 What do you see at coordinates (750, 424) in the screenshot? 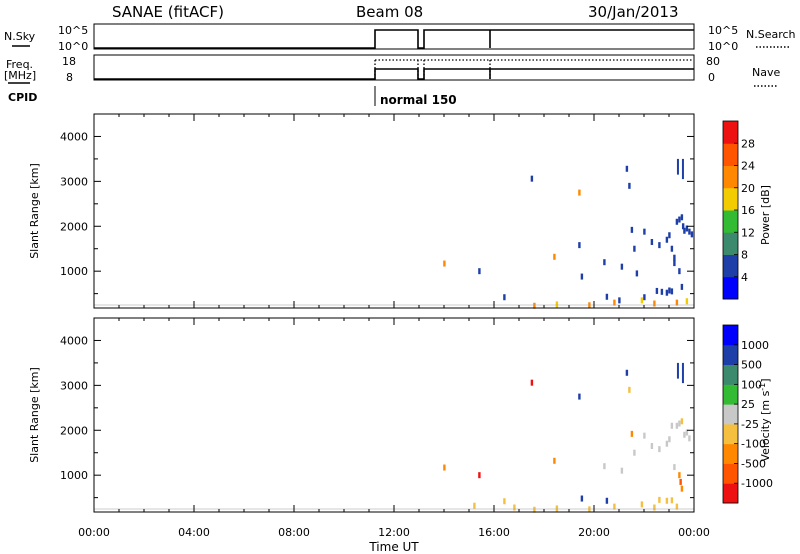
I see `colorbar-tick-label: -25` at bounding box center [750, 424].